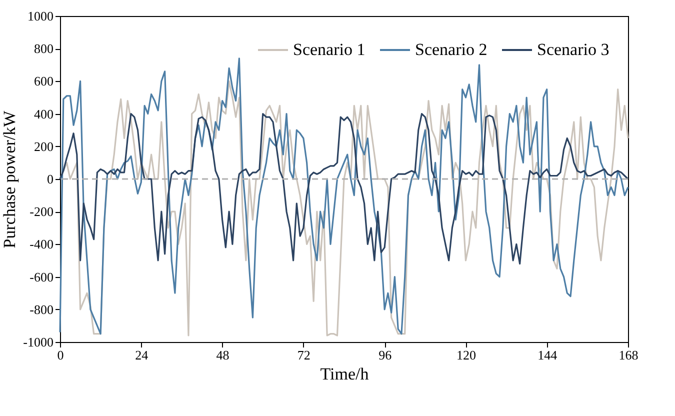 The height and width of the screenshot is (416, 675). What do you see at coordinates (345, 374) in the screenshot?
I see `x-axis-title: Time/h` at bounding box center [345, 374].